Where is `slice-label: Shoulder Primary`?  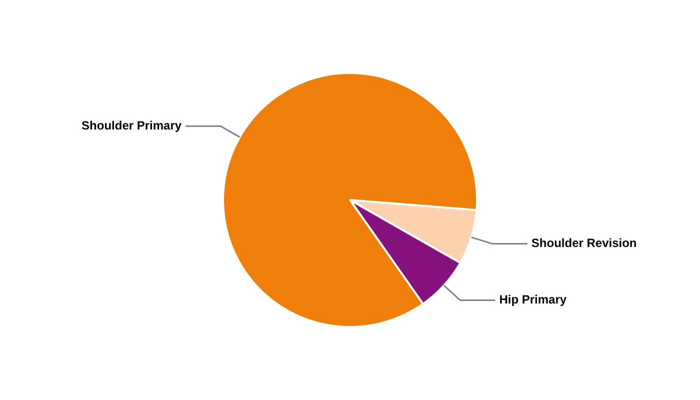
slice-label: Shoulder Primary is located at coordinates (132, 125).